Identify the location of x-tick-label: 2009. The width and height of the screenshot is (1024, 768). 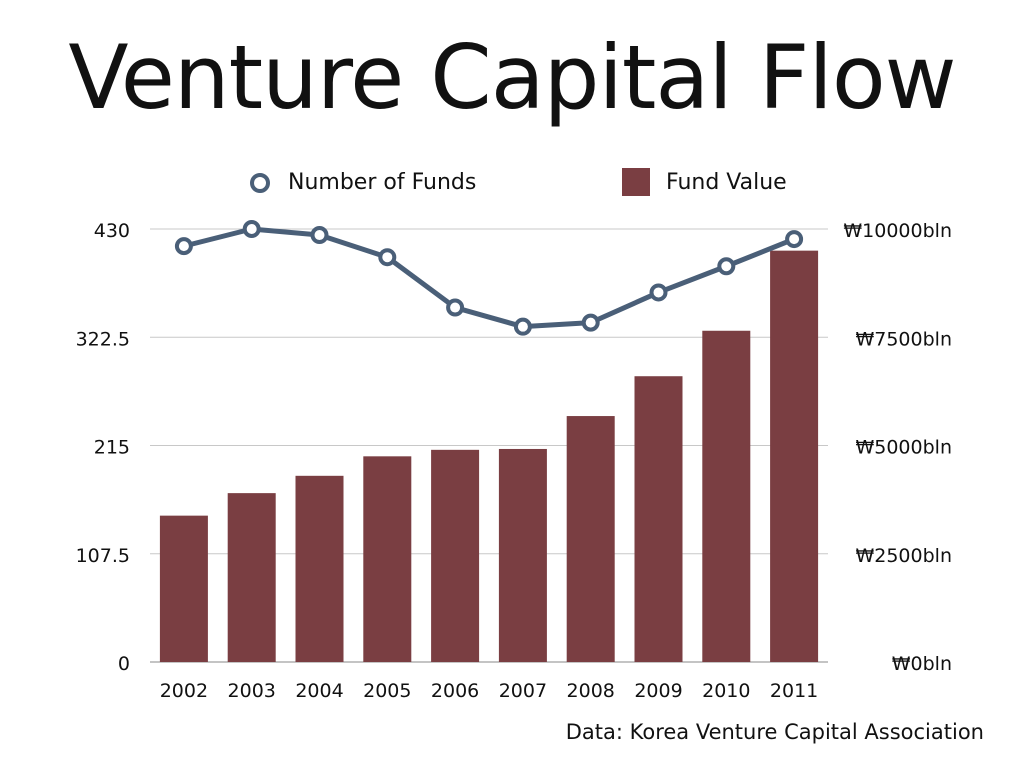
(658, 691).